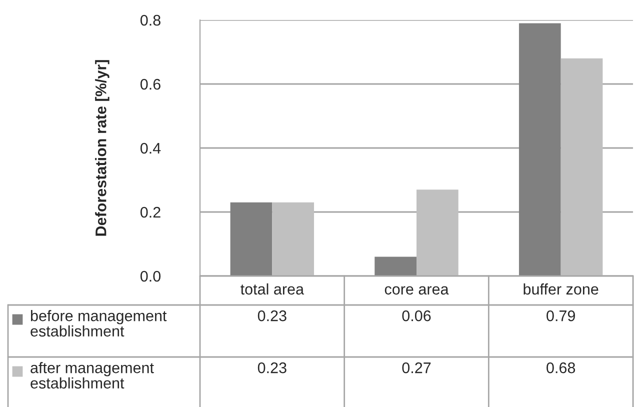 Image resolution: width=634 pixels, height=407 pixels. What do you see at coordinates (150, 148) in the screenshot?
I see `y-tick-label: 0.4` at bounding box center [150, 148].